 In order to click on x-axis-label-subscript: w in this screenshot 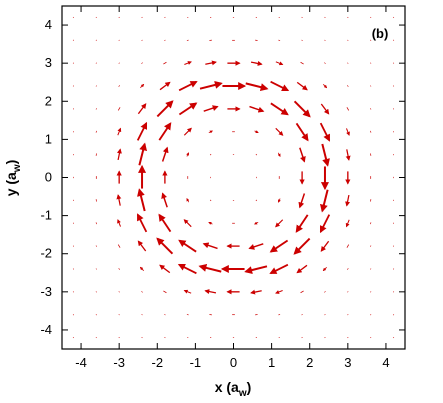, I will do `click(242, 393)`.